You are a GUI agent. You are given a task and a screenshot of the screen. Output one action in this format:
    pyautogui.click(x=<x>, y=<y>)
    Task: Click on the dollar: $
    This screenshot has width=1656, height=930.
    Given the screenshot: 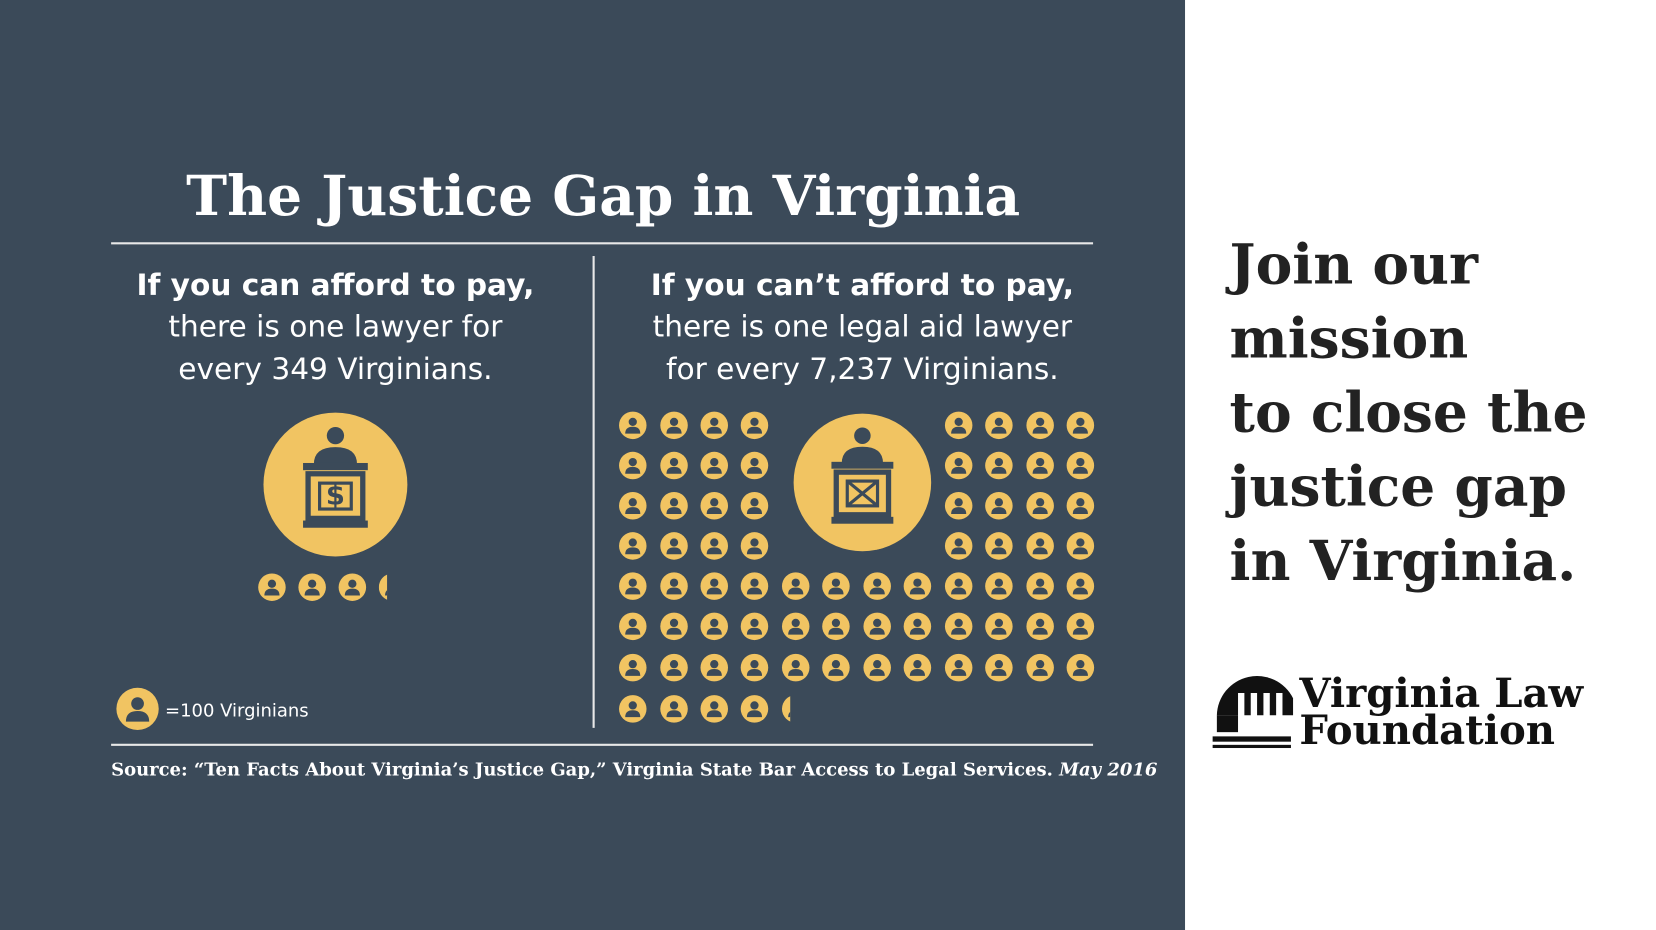 What is the action you would take?
    pyautogui.click(x=335, y=496)
    